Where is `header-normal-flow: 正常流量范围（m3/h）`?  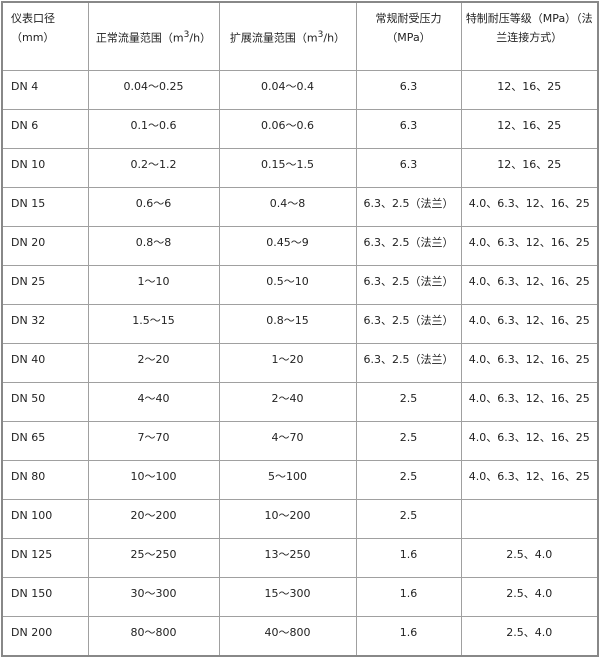 header-normal-flow: 正常流量范围（m3/h） is located at coordinates (153, 36).